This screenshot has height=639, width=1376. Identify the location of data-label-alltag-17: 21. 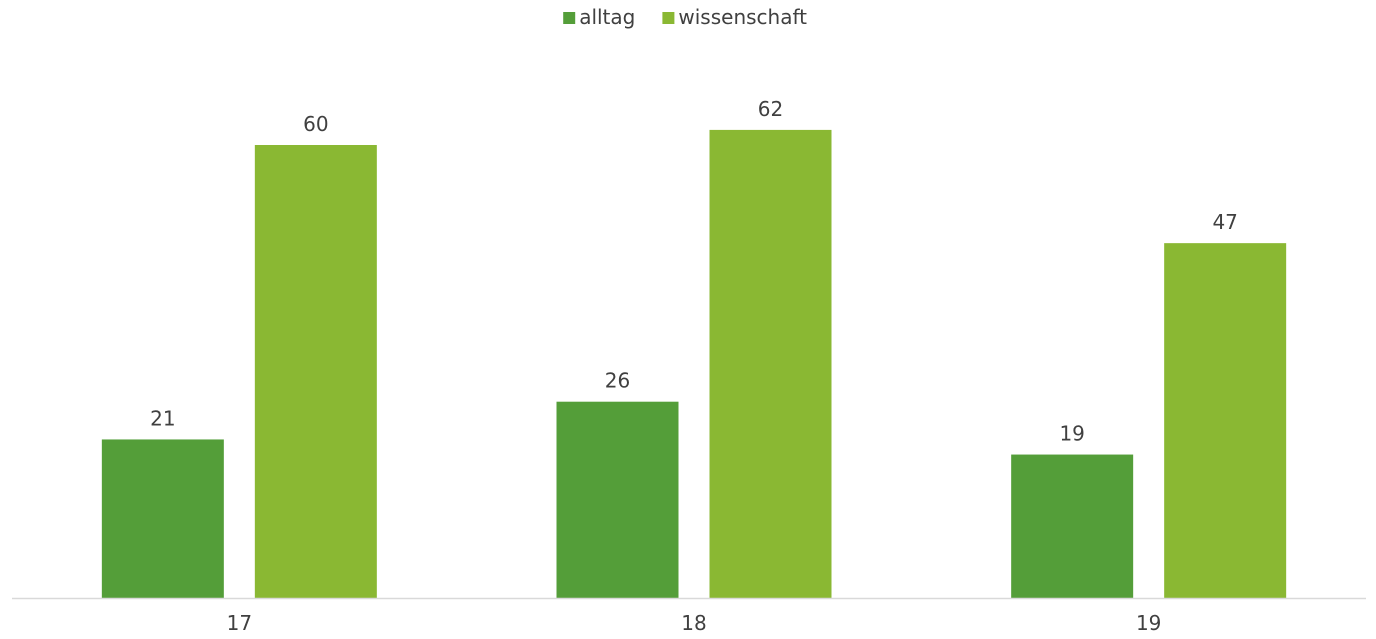
(162, 418).